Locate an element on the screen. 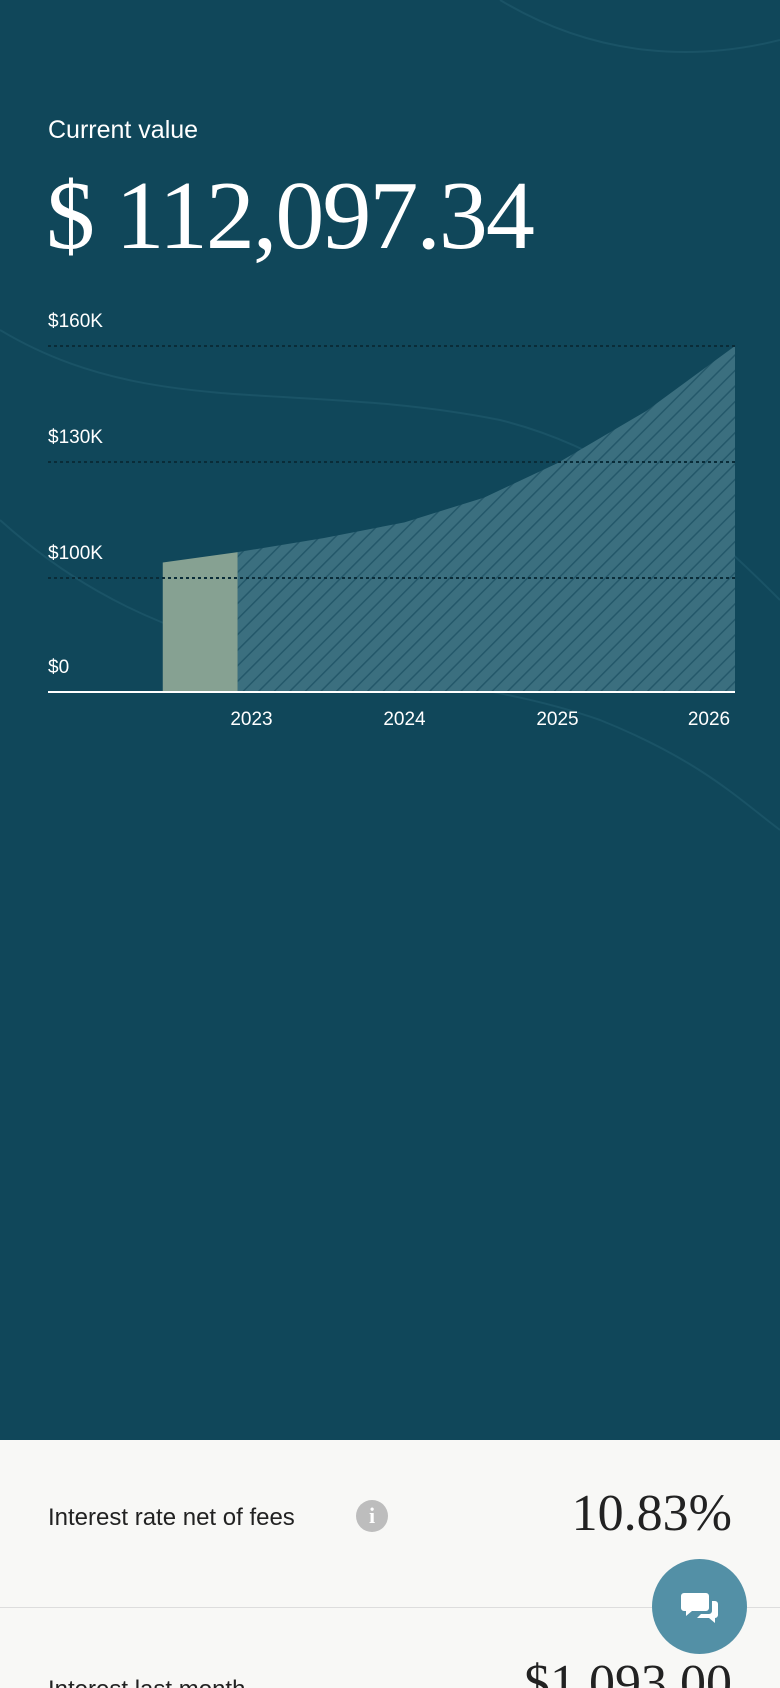  x-tick-label: 2024 is located at coordinates (404, 719).